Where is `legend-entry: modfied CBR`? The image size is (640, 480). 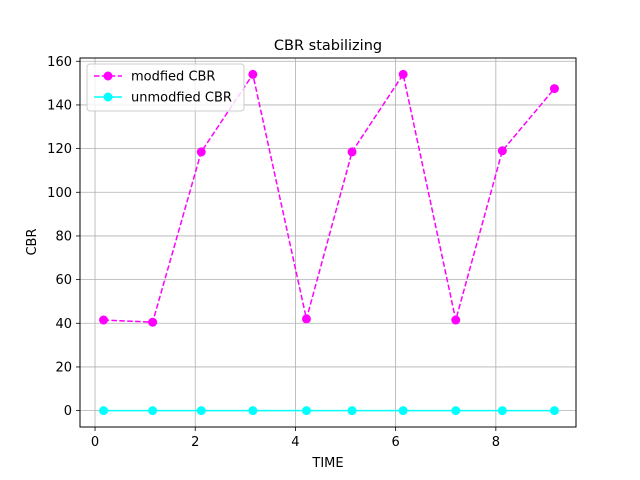 legend-entry: modfied CBR is located at coordinates (154, 77).